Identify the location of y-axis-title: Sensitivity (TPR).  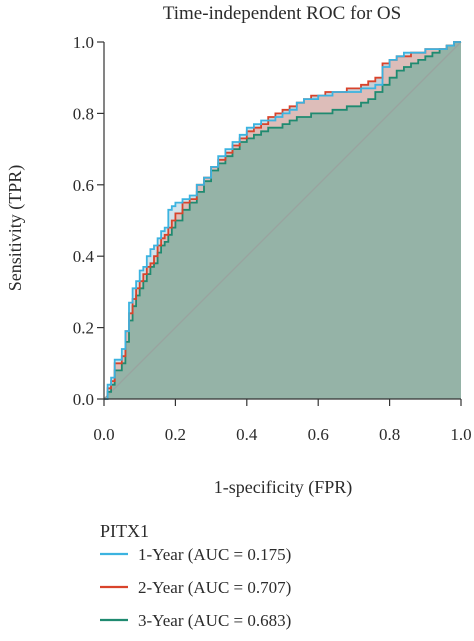
(15, 228).